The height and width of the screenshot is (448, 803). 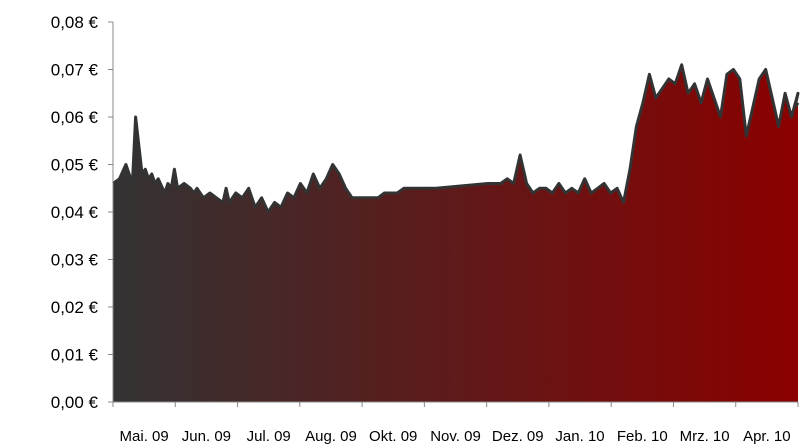 I want to click on y-tick-label: 0,05 €, so click(x=75, y=165).